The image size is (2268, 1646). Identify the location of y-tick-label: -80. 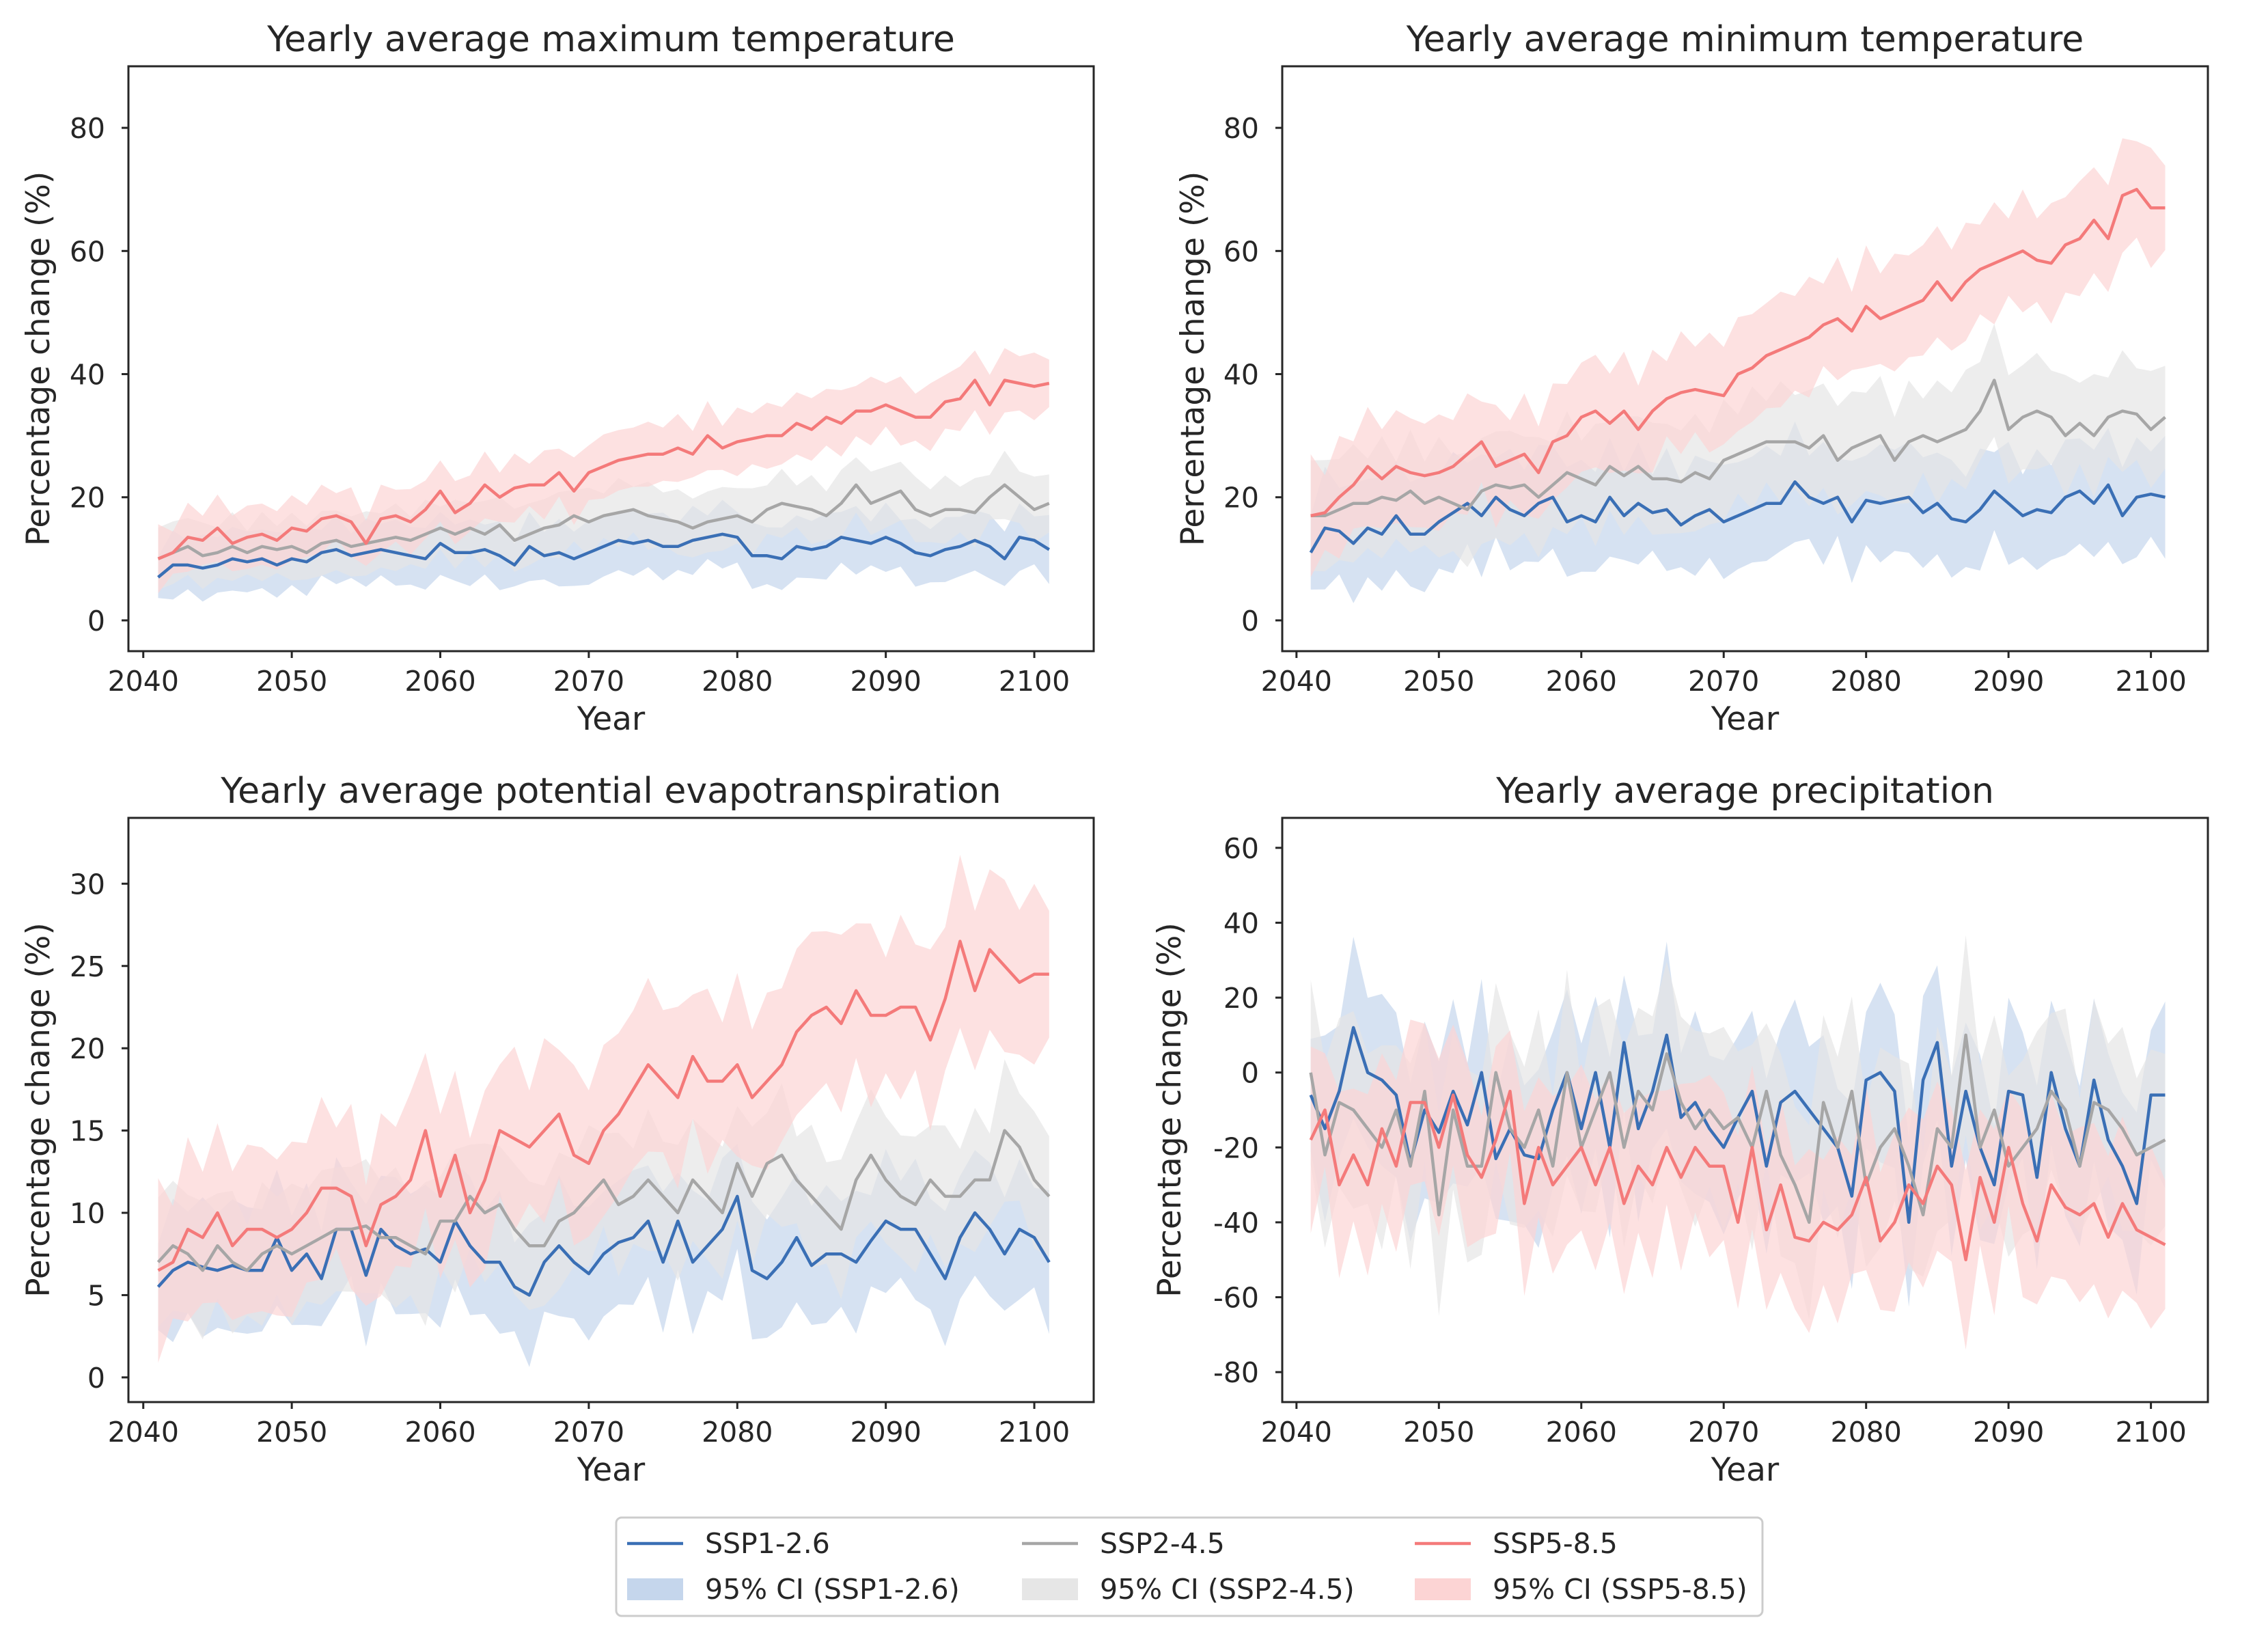
(1236, 1372).